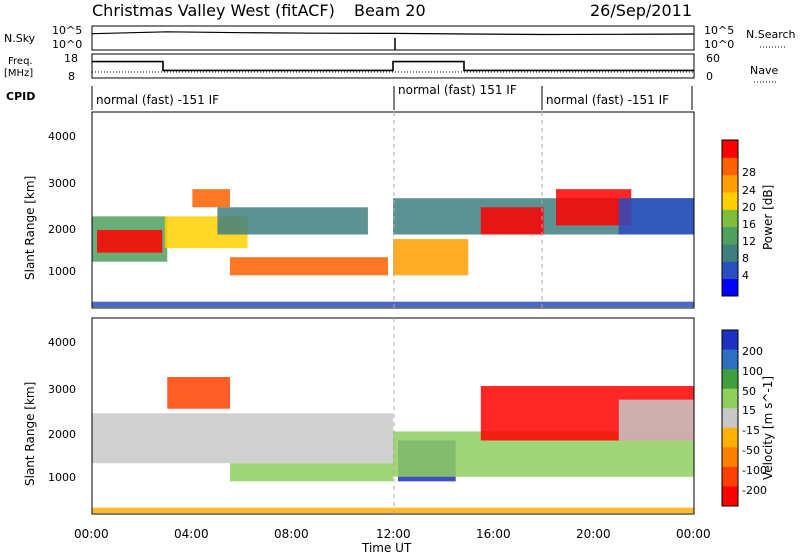 The height and width of the screenshot is (554, 800). What do you see at coordinates (749, 391) in the screenshot?
I see `velocity-cbar-50: 50` at bounding box center [749, 391].